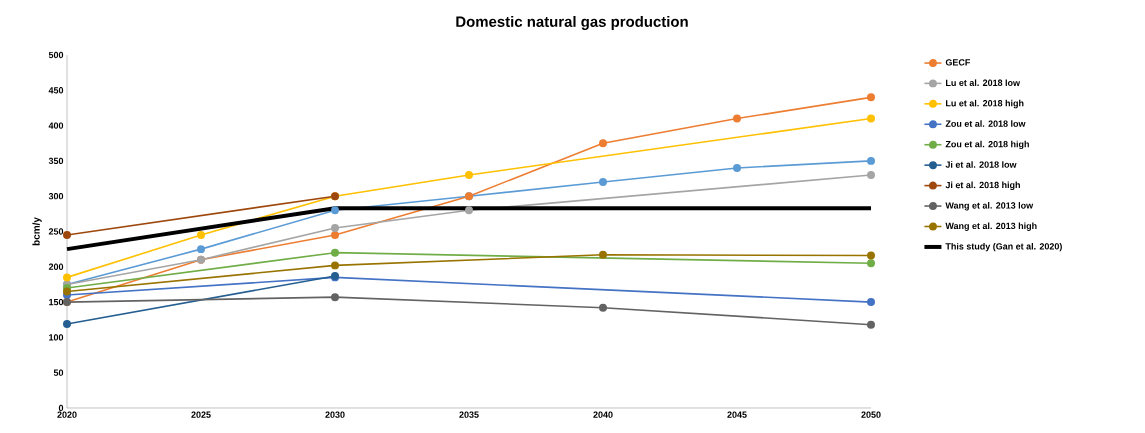 The height and width of the screenshot is (433, 1145). What do you see at coordinates (56, 125) in the screenshot?
I see `y-tick-label: 400` at bounding box center [56, 125].